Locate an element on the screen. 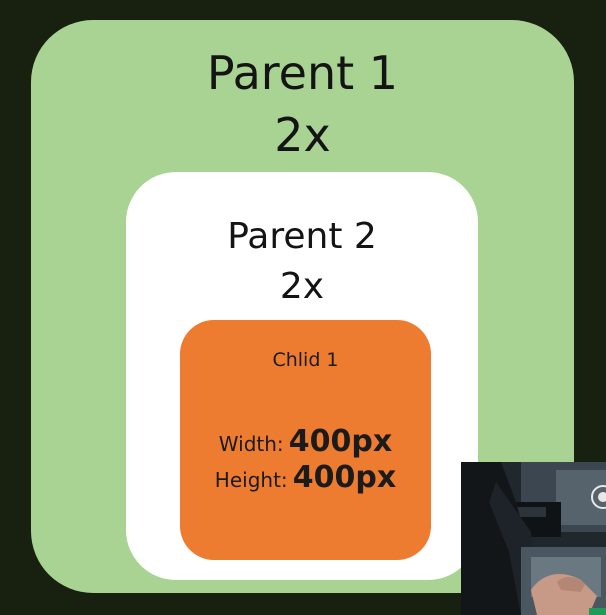 This screenshot has width=606, height=615. webcam-overlay is located at coordinates (533, 538).